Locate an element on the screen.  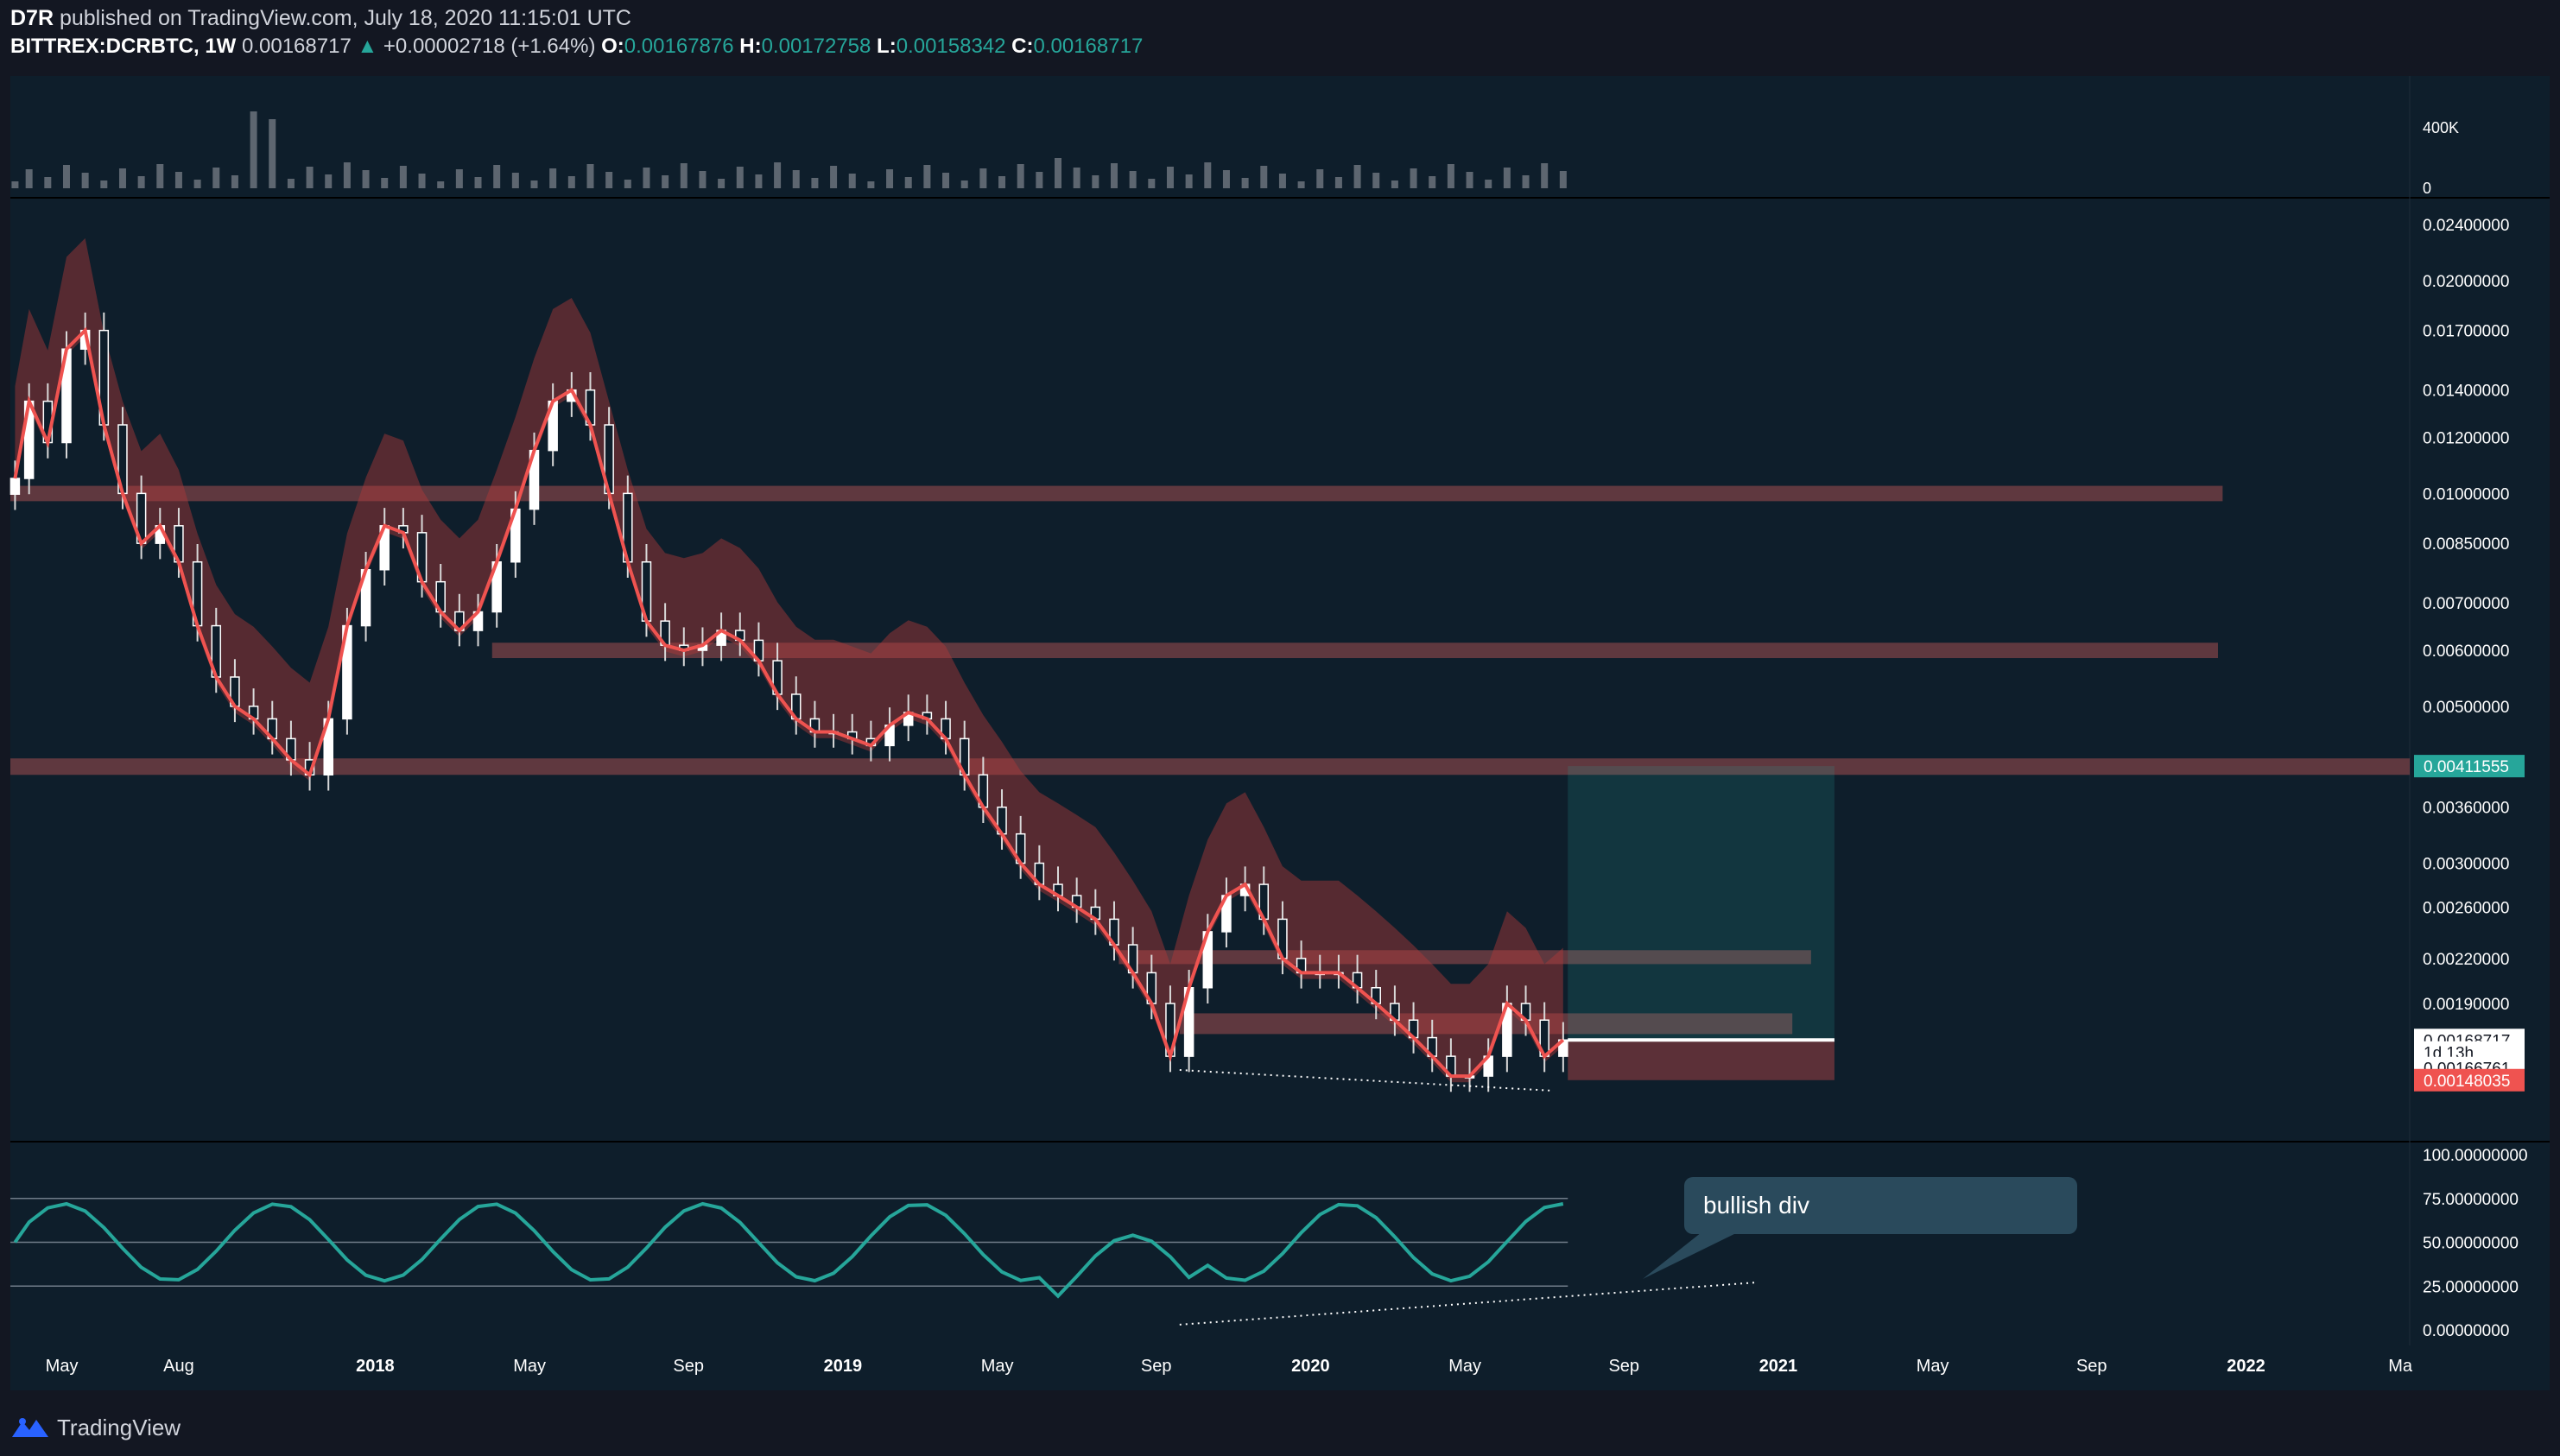
open-value: 0.00167876 is located at coordinates (679, 46).